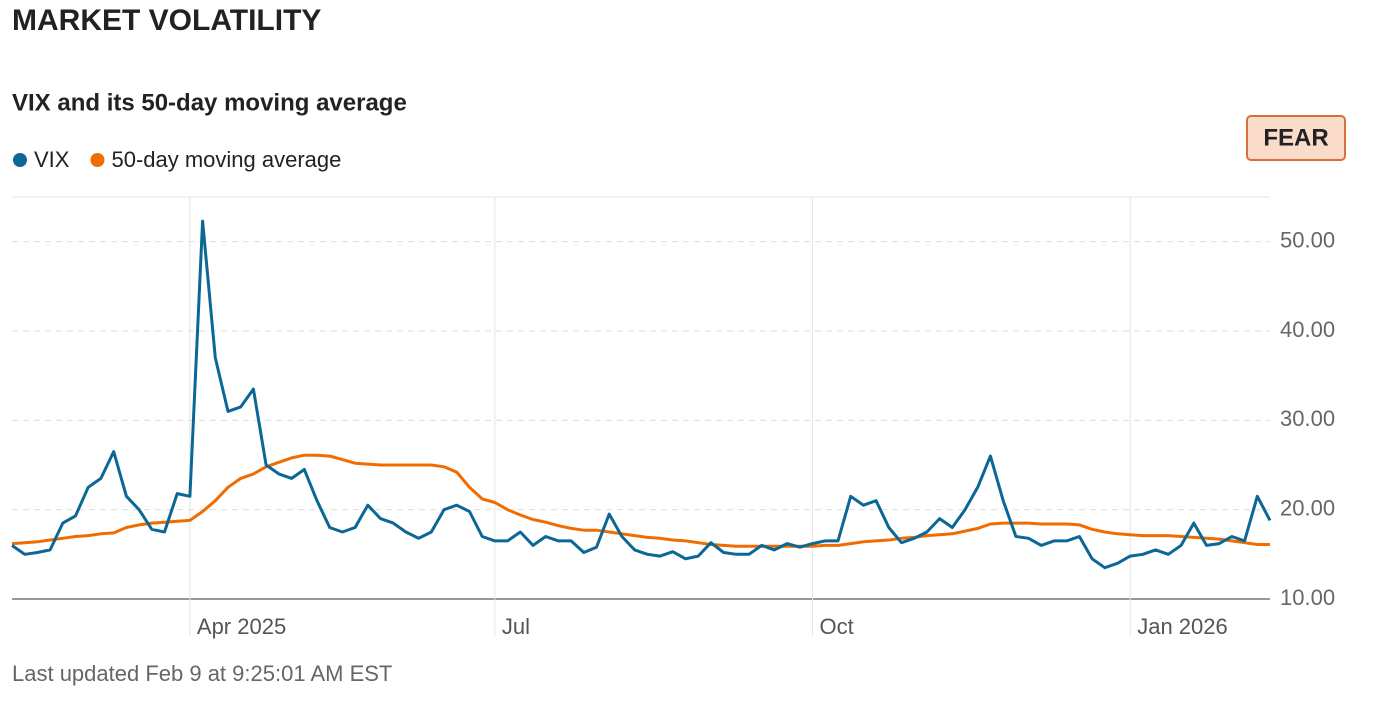 The width and height of the screenshot is (1378, 706). What do you see at coordinates (226, 159) in the screenshot?
I see `legend-label: 50-day moving average` at bounding box center [226, 159].